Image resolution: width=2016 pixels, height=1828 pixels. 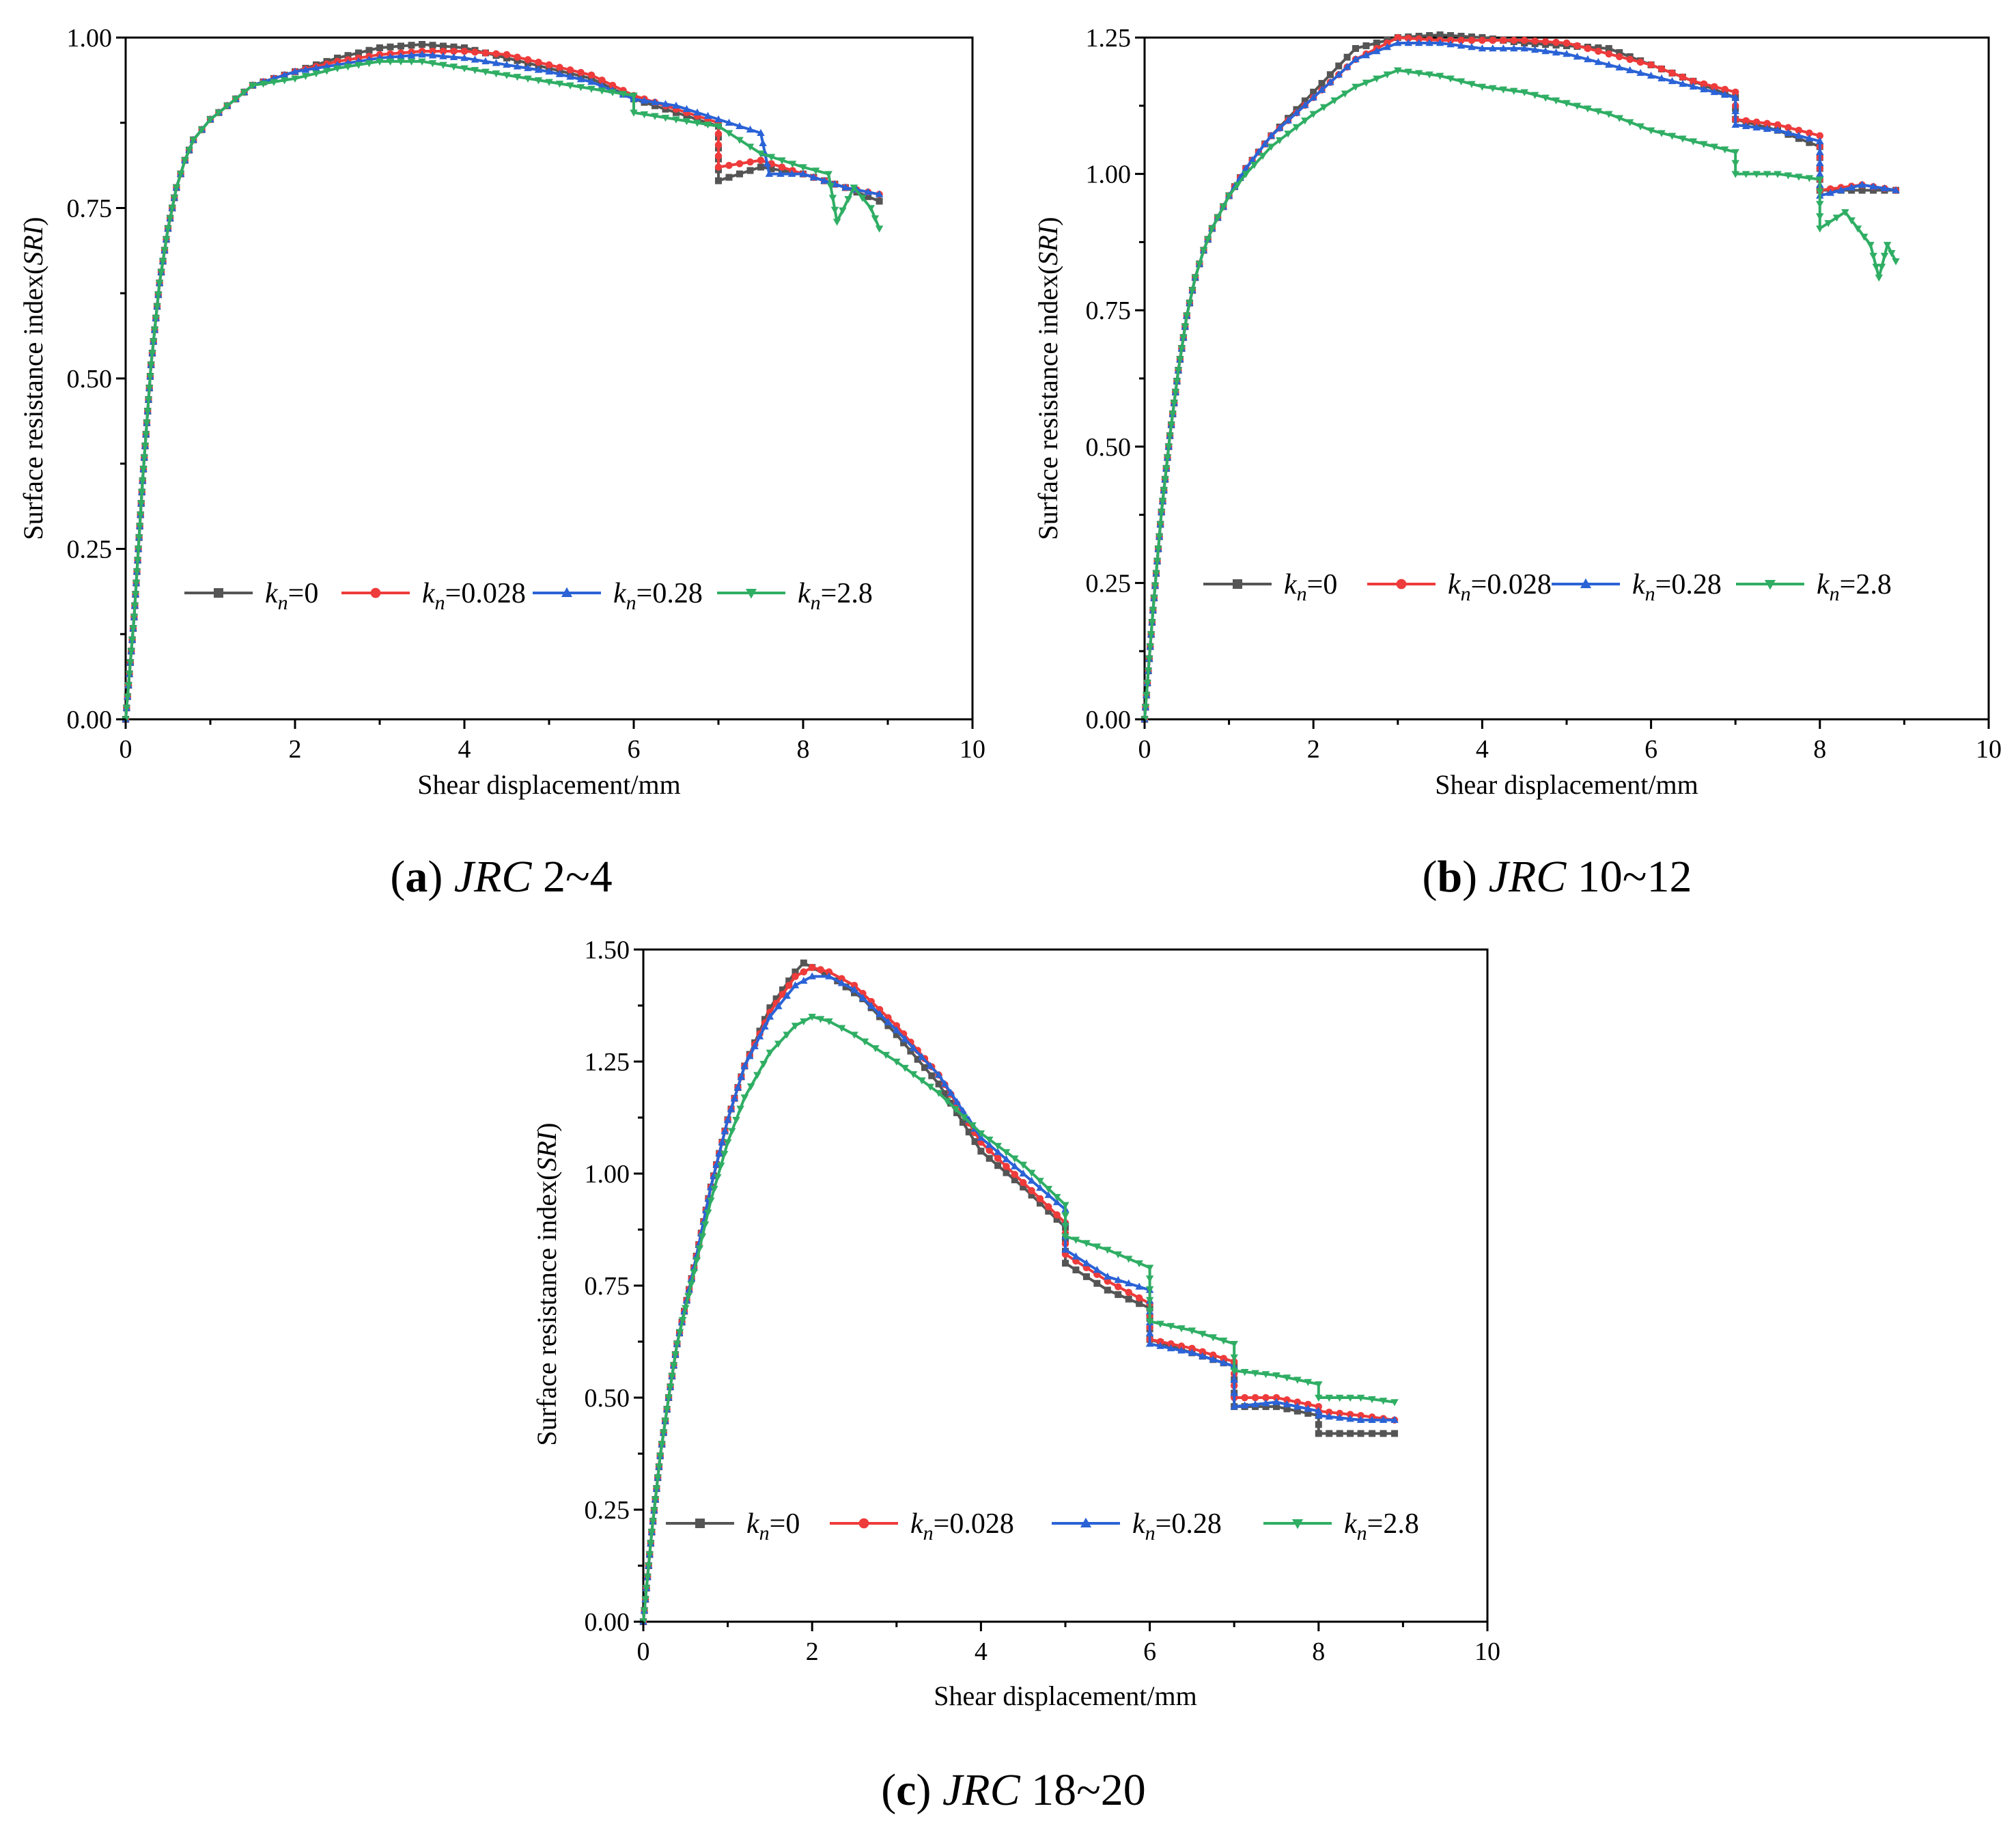 I want to click on y-axis-label-a-italic: SRI, so click(x=33, y=245).